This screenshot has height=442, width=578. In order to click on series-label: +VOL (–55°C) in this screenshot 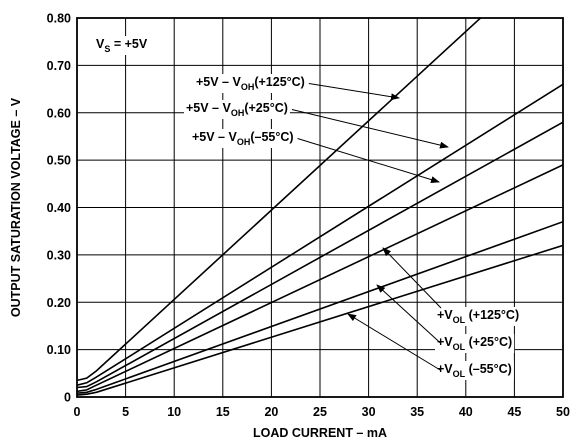, I will do `click(474, 370)`.